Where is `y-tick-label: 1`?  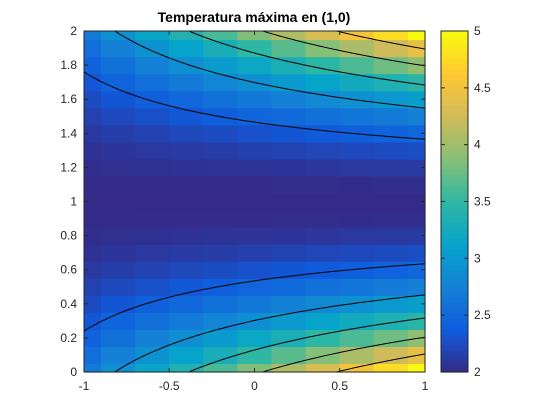
y-tick-label: 1 is located at coordinates (73, 202).